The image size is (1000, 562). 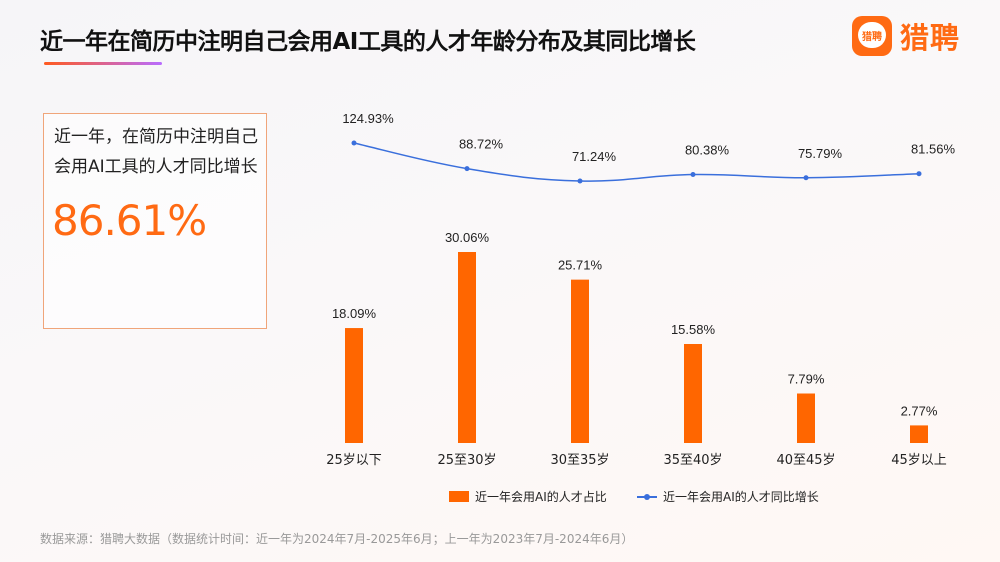 What do you see at coordinates (541, 497) in the screenshot?
I see `legend-label-bar: 近一年会用AI的人才占比` at bounding box center [541, 497].